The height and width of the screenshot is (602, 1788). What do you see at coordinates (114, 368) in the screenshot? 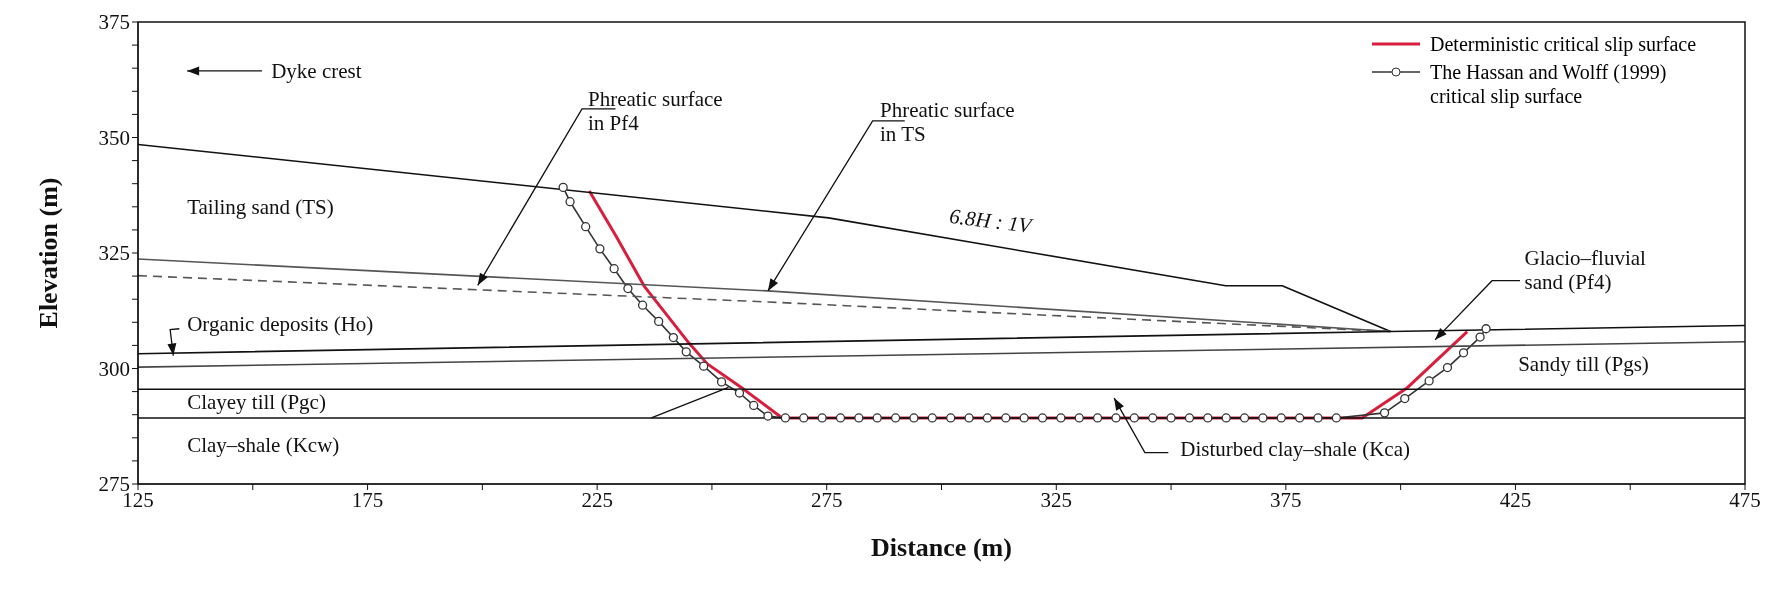
I see `y-tick-label: 300` at bounding box center [114, 368].